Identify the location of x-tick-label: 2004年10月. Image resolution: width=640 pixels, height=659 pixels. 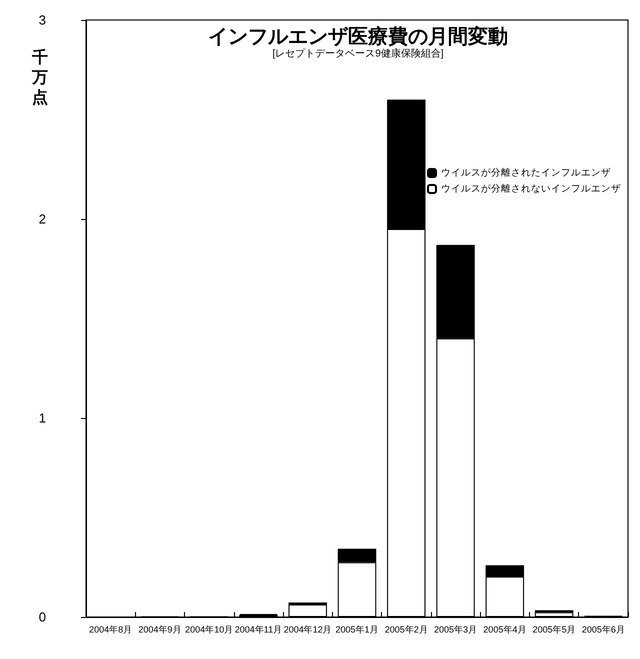
(209, 629).